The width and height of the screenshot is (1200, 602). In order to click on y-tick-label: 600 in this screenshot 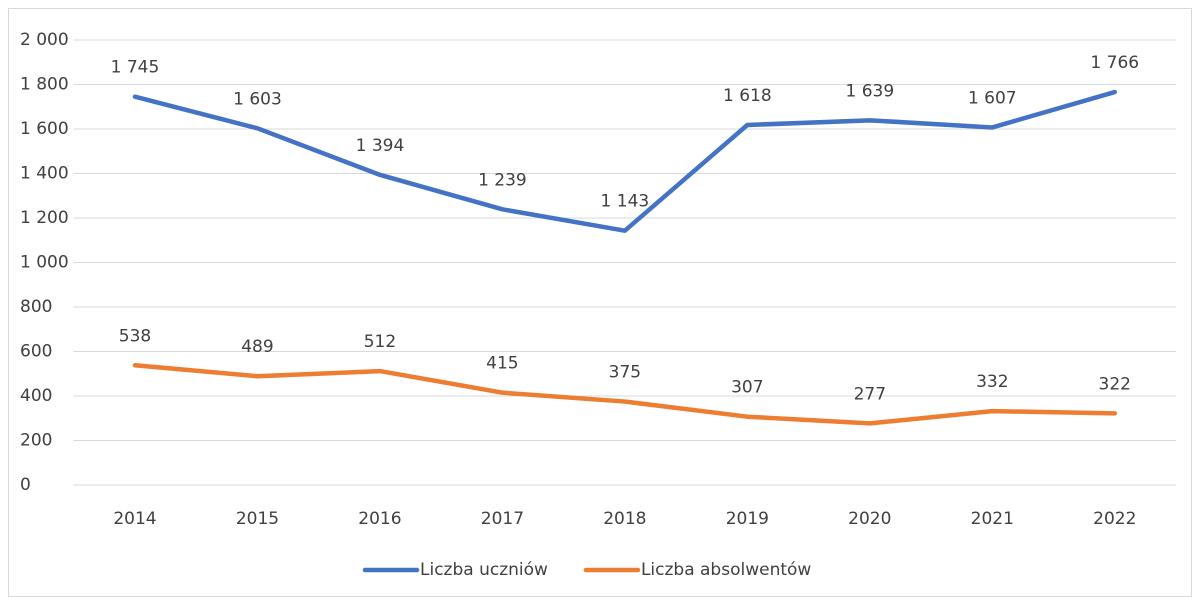, I will do `click(36, 352)`.